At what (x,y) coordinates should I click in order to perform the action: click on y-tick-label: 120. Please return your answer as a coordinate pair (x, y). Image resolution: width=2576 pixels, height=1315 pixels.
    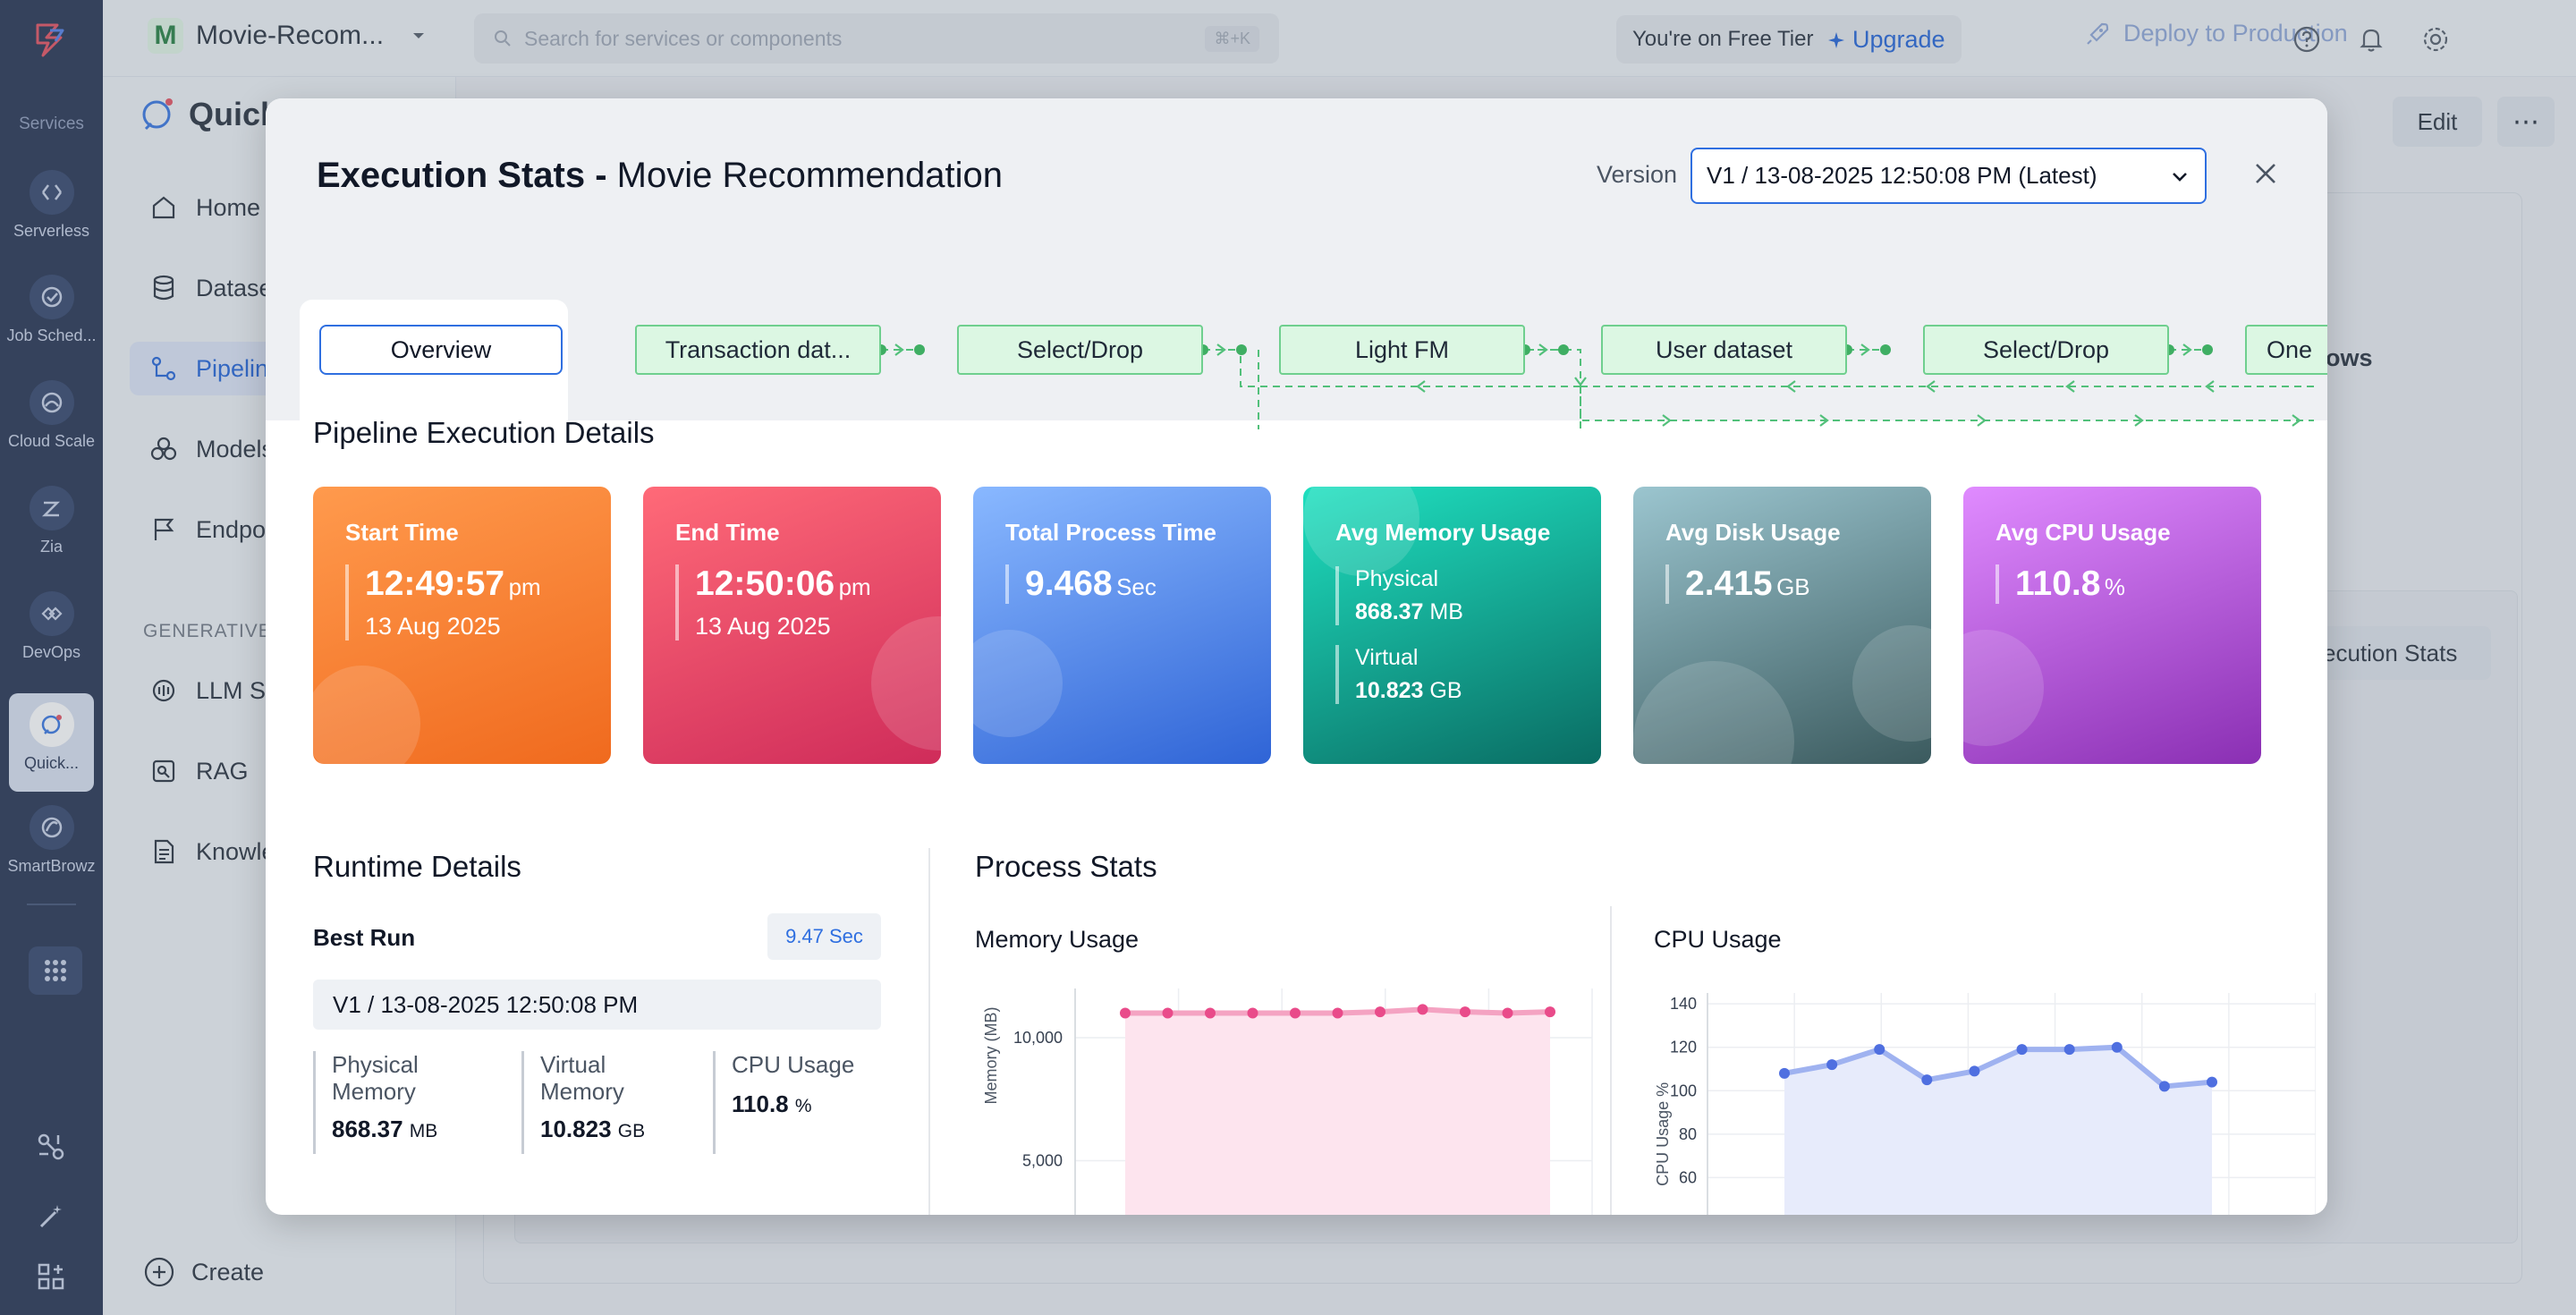
    Looking at the image, I should click on (1683, 1047).